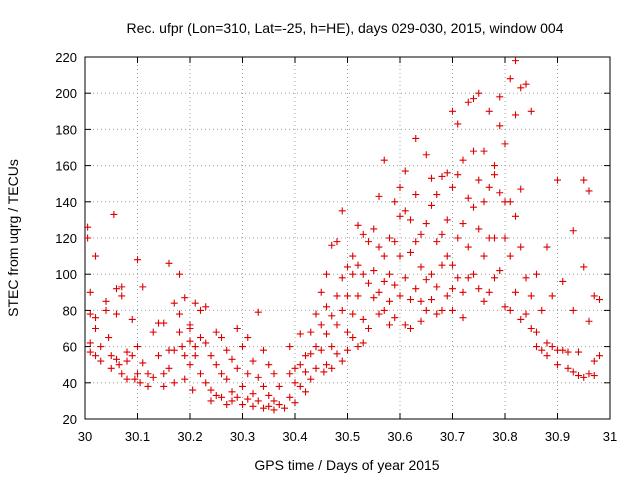  Describe the element at coordinates (70, 419) in the screenshot. I see `y-tick-label: 20` at that location.